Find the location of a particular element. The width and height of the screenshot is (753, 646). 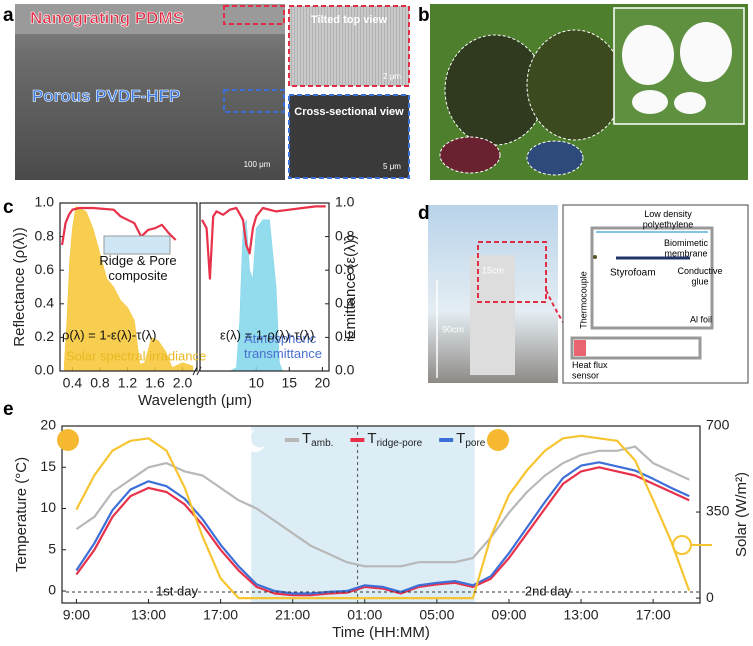

night-shade is located at coordinates (363, 514).